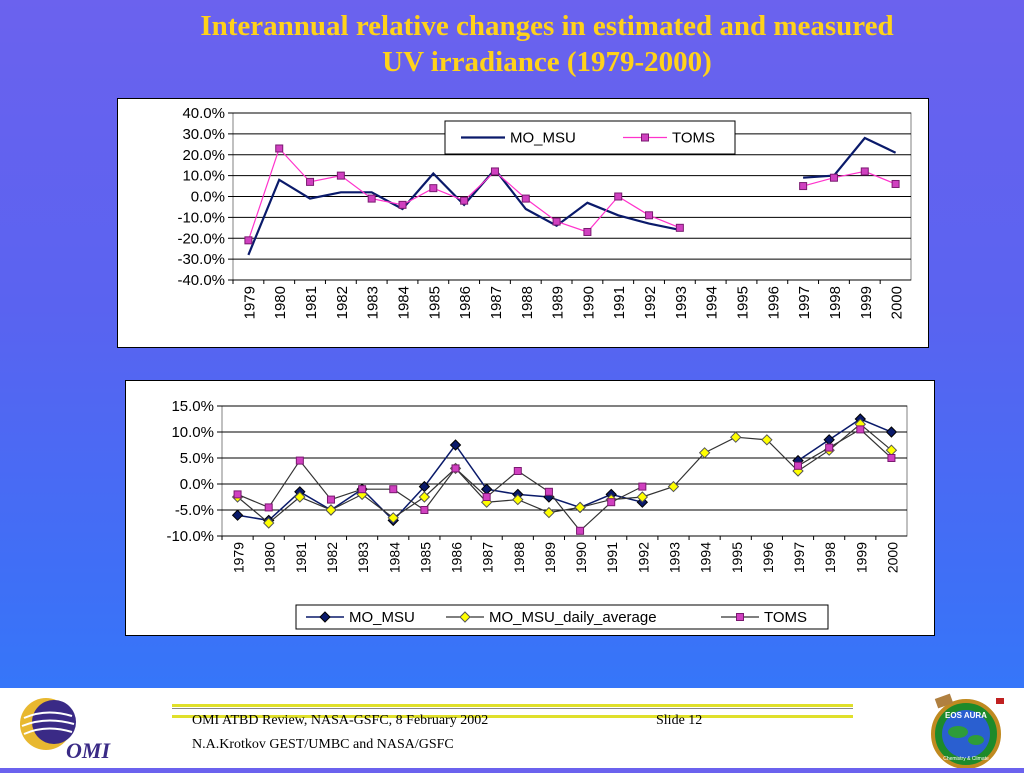 The image size is (1024, 773). I want to click on y-tick-label: 5.0%, so click(197, 458).